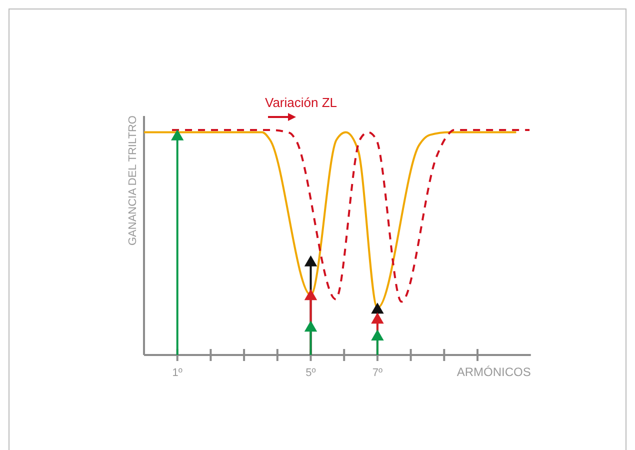 This screenshot has height=450, width=635. Describe the element at coordinates (493, 372) in the screenshot. I see `x-axis-title: ARMÓNICOS` at that location.